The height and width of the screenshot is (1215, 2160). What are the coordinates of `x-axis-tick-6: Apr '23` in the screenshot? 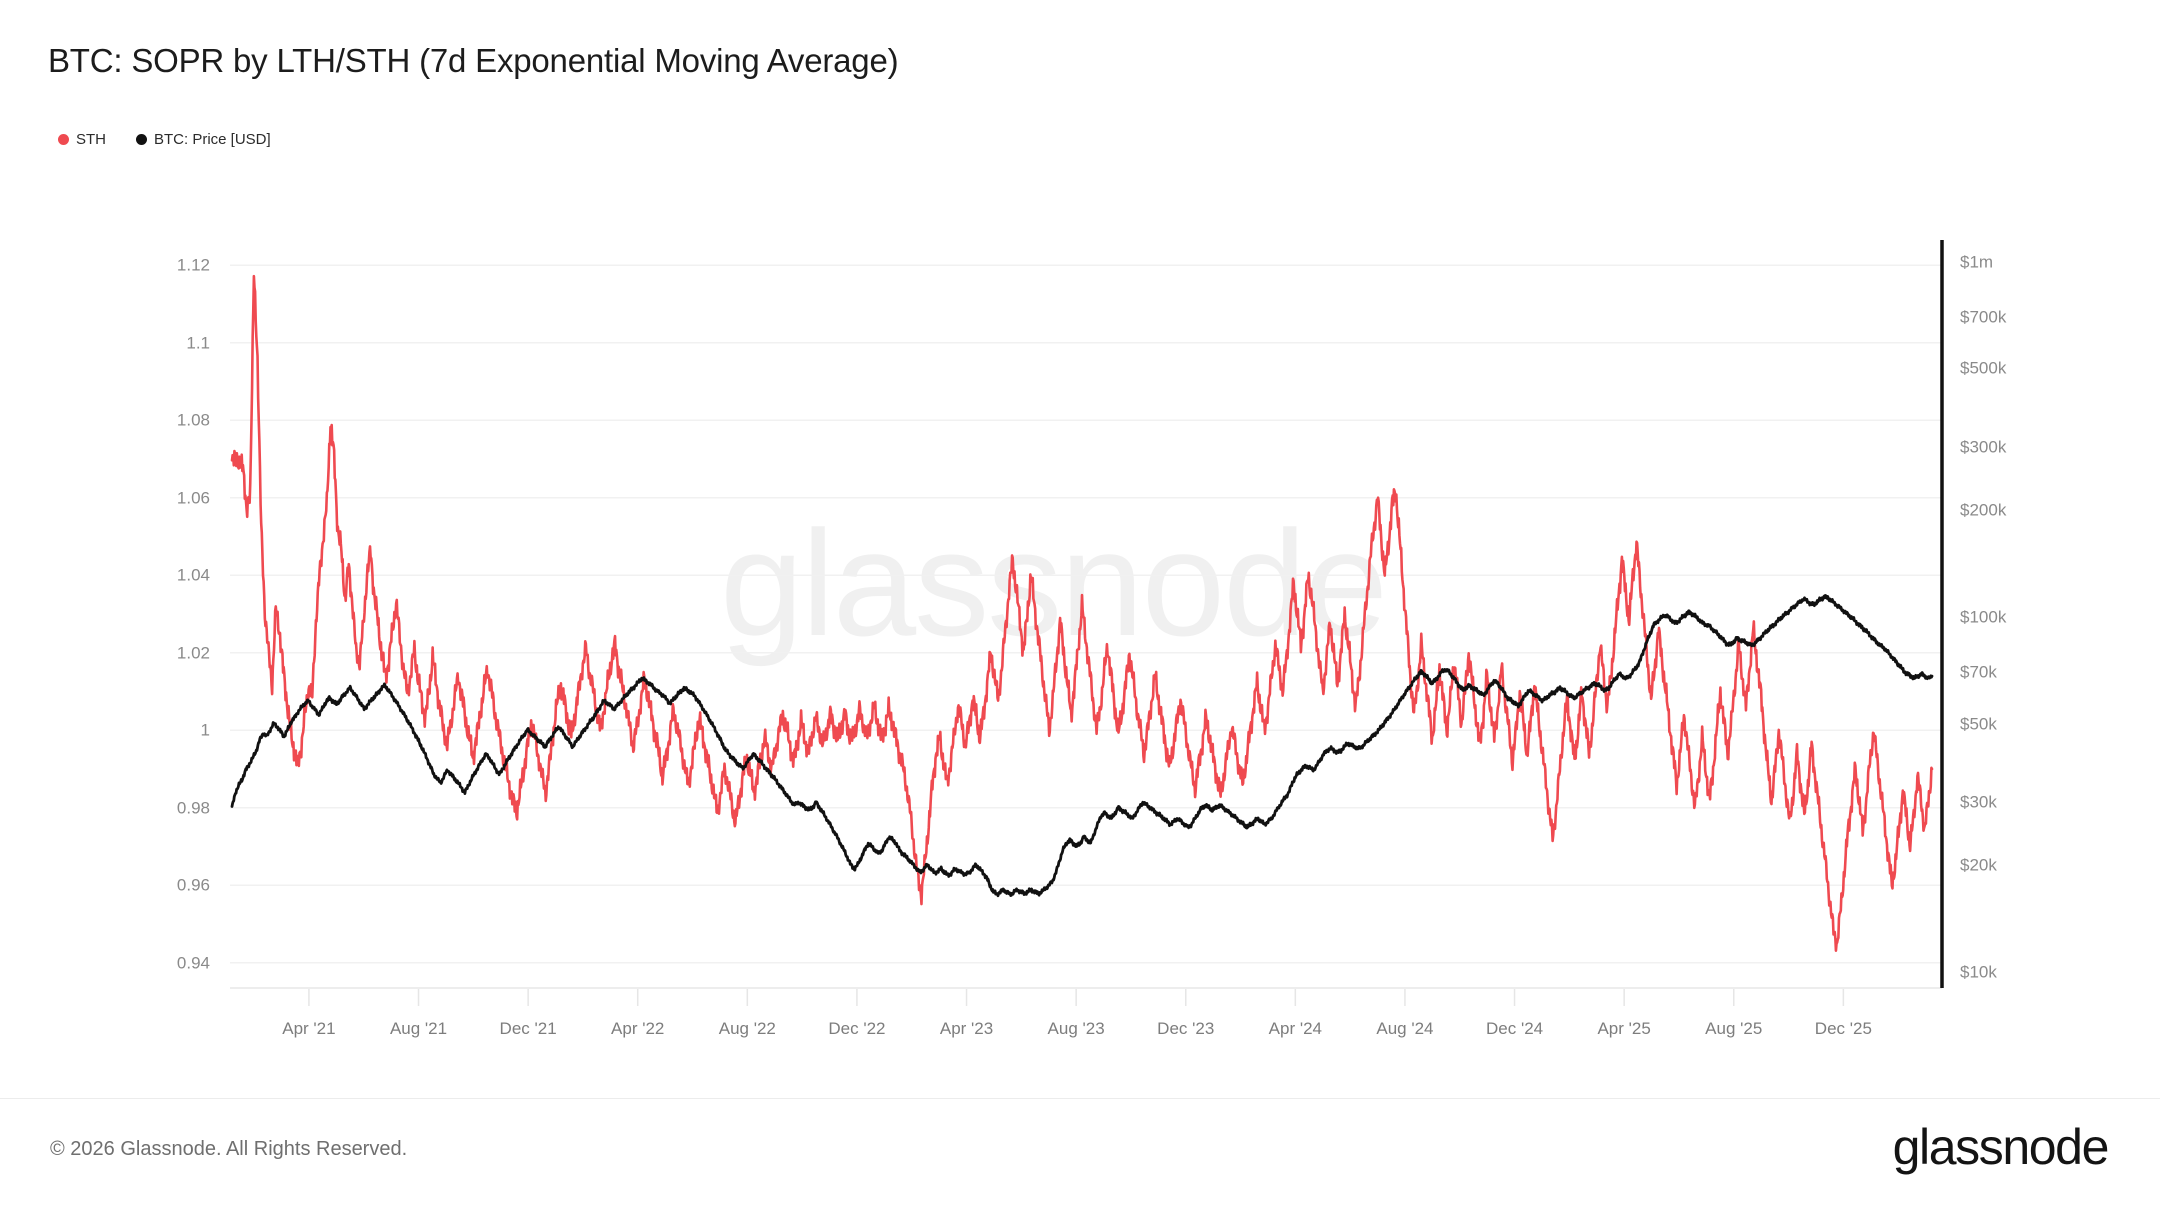 It's located at (966, 1028).